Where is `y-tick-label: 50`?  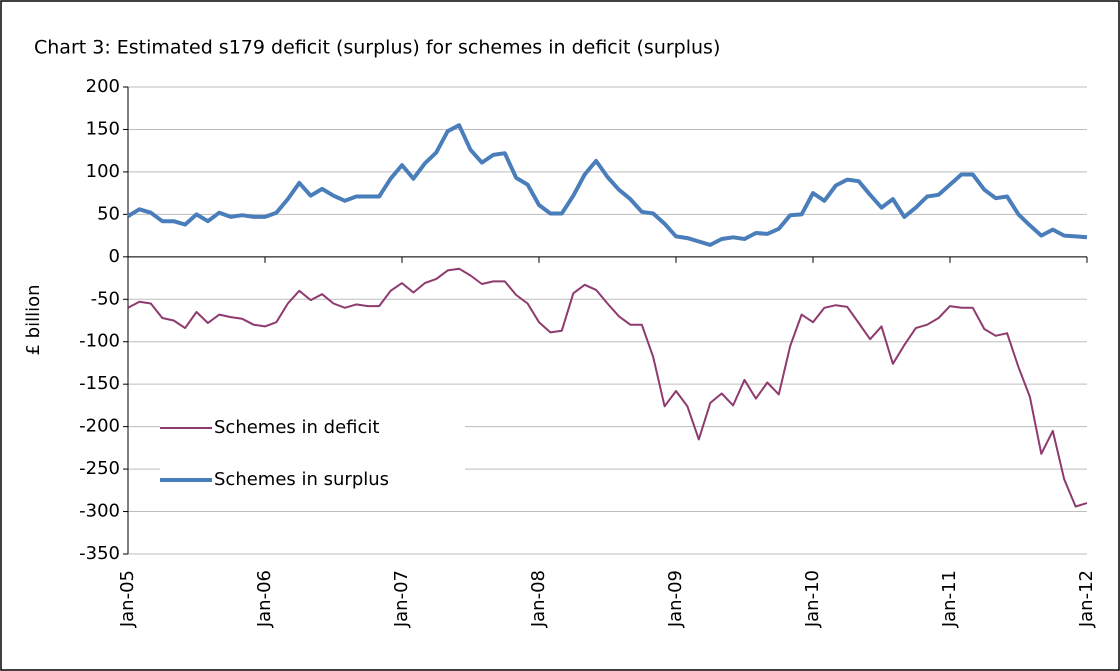
y-tick-label: 50 is located at coordinates (108, 213).